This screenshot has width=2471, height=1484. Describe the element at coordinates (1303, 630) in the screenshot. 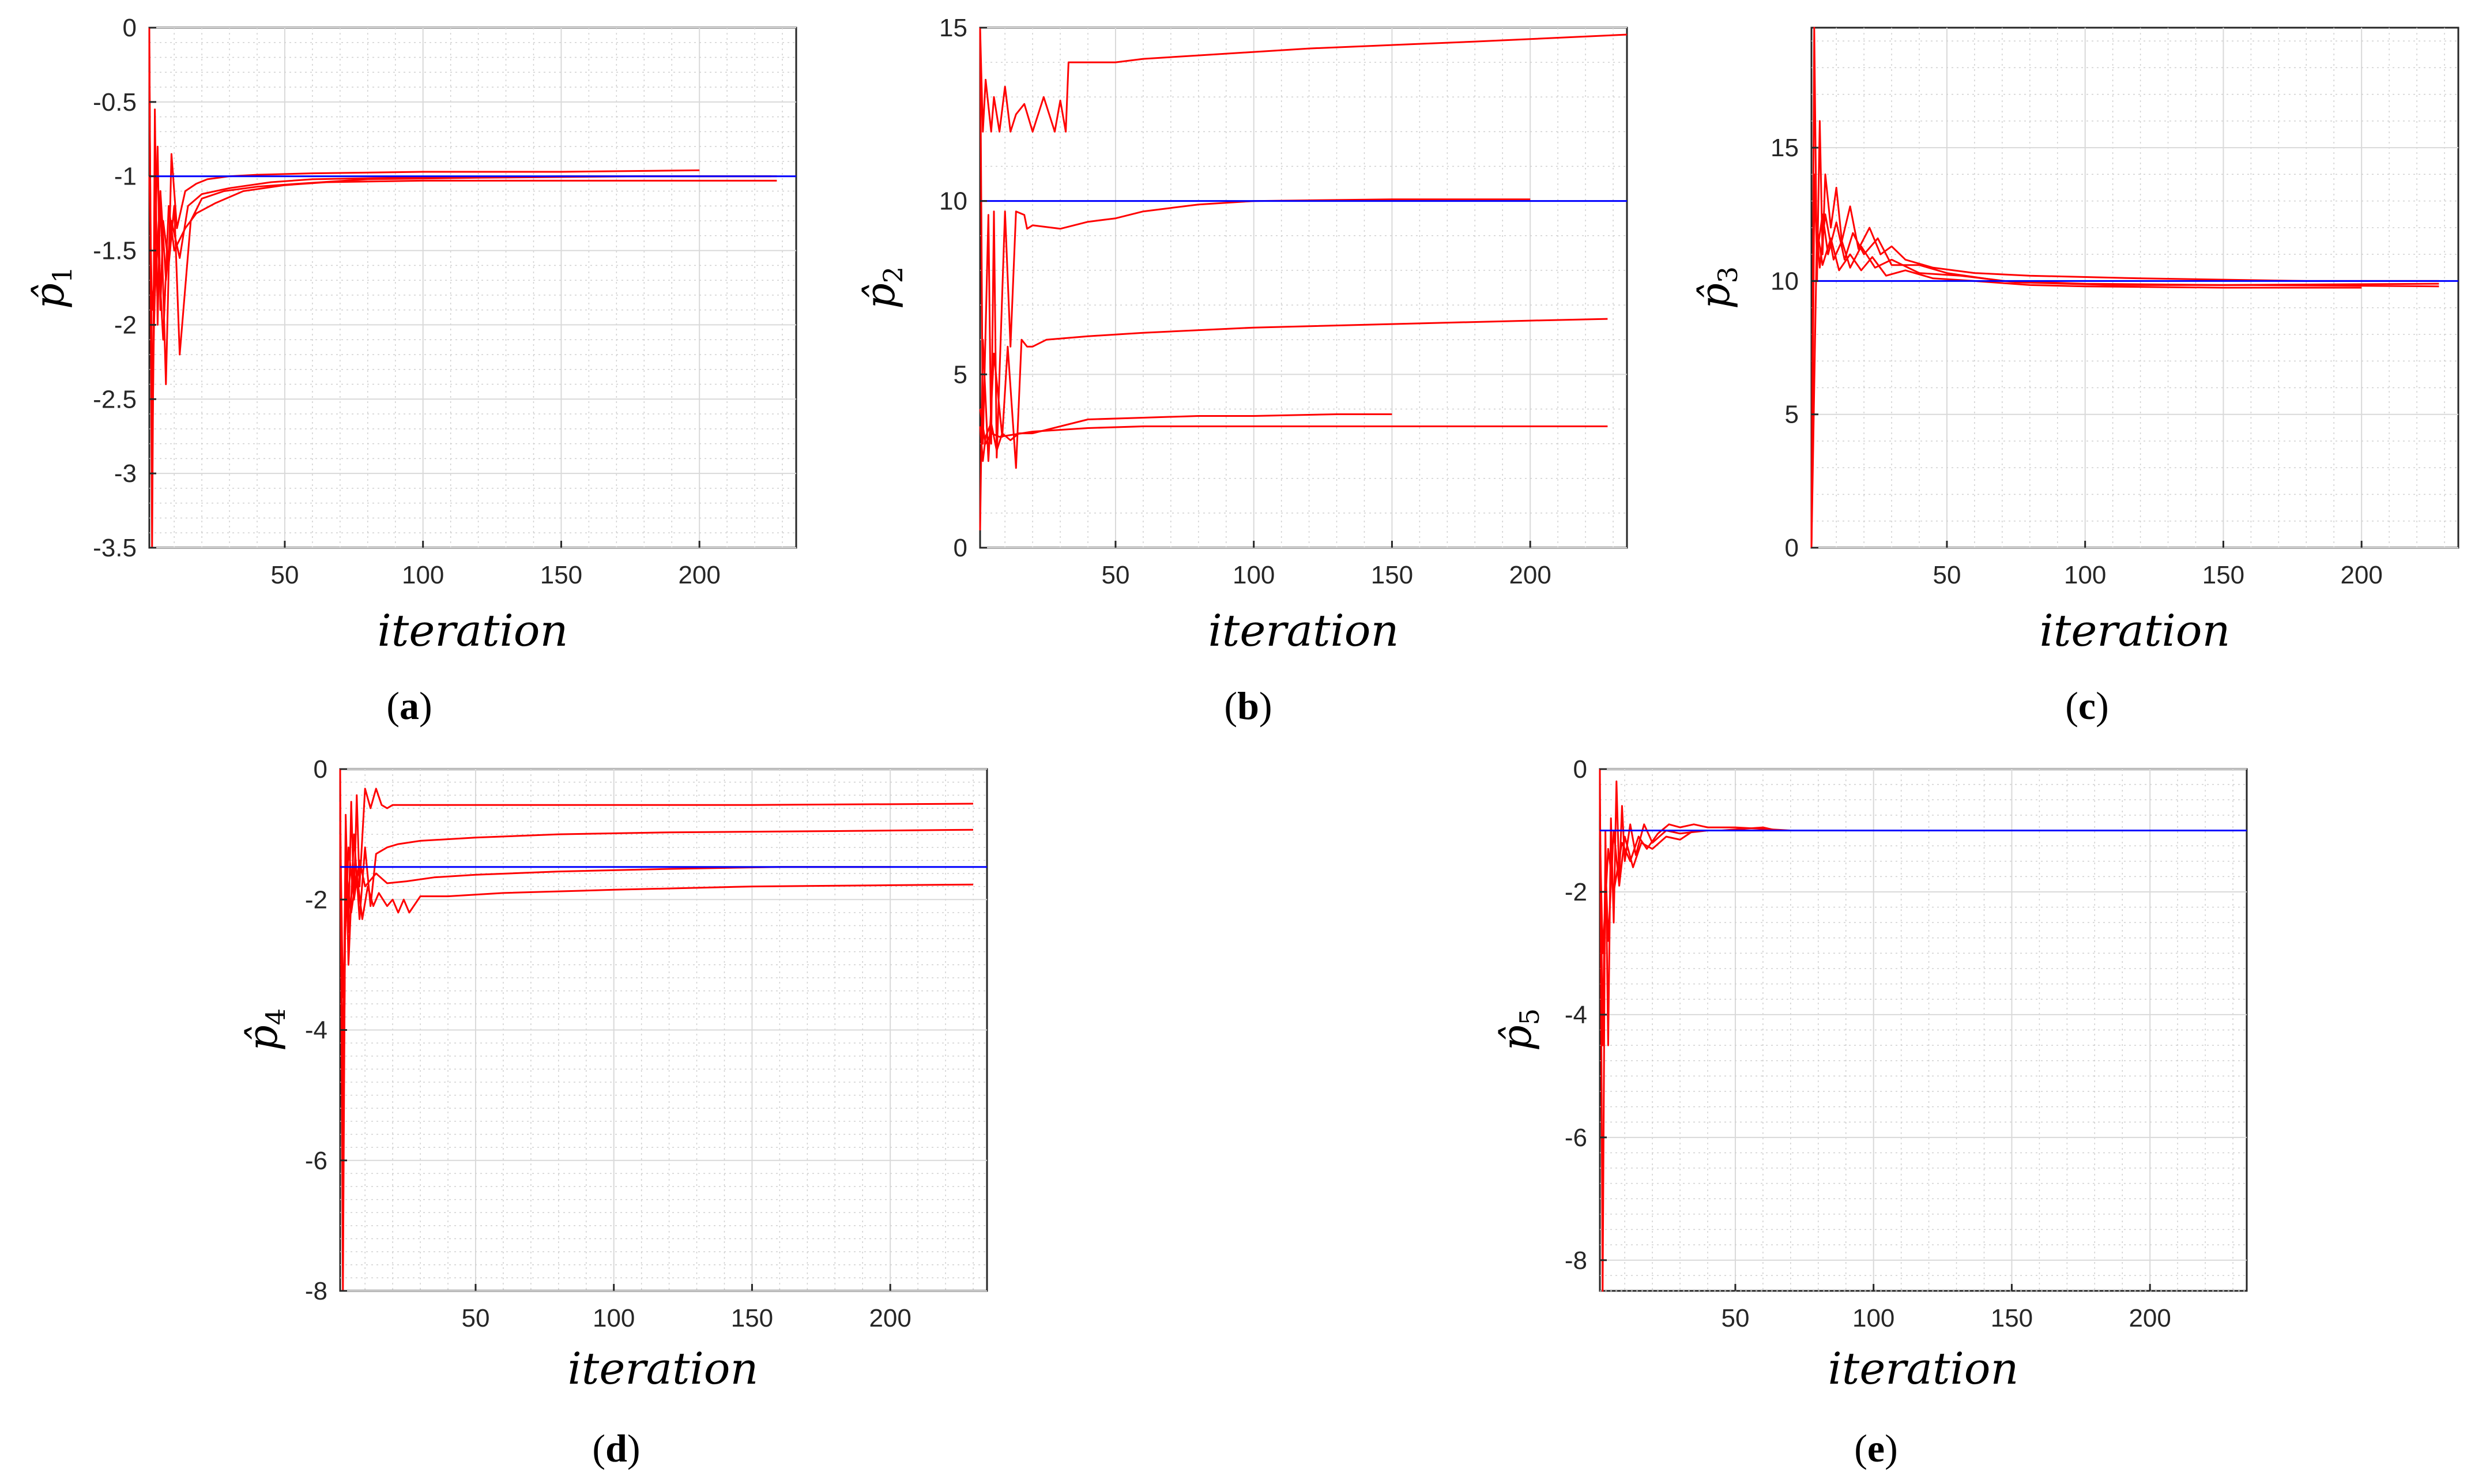

I see `x-axis-label-b: iteration` at that location.